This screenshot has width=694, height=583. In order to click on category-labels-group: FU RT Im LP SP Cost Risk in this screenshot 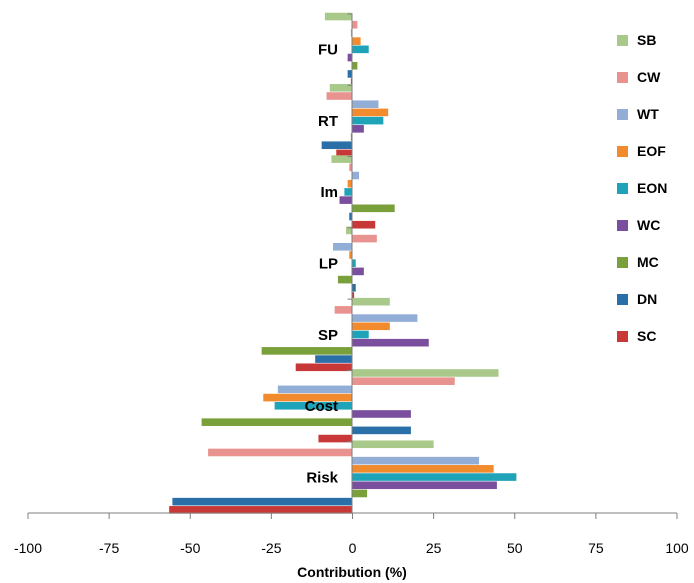, I will do `click(322, 264)`.